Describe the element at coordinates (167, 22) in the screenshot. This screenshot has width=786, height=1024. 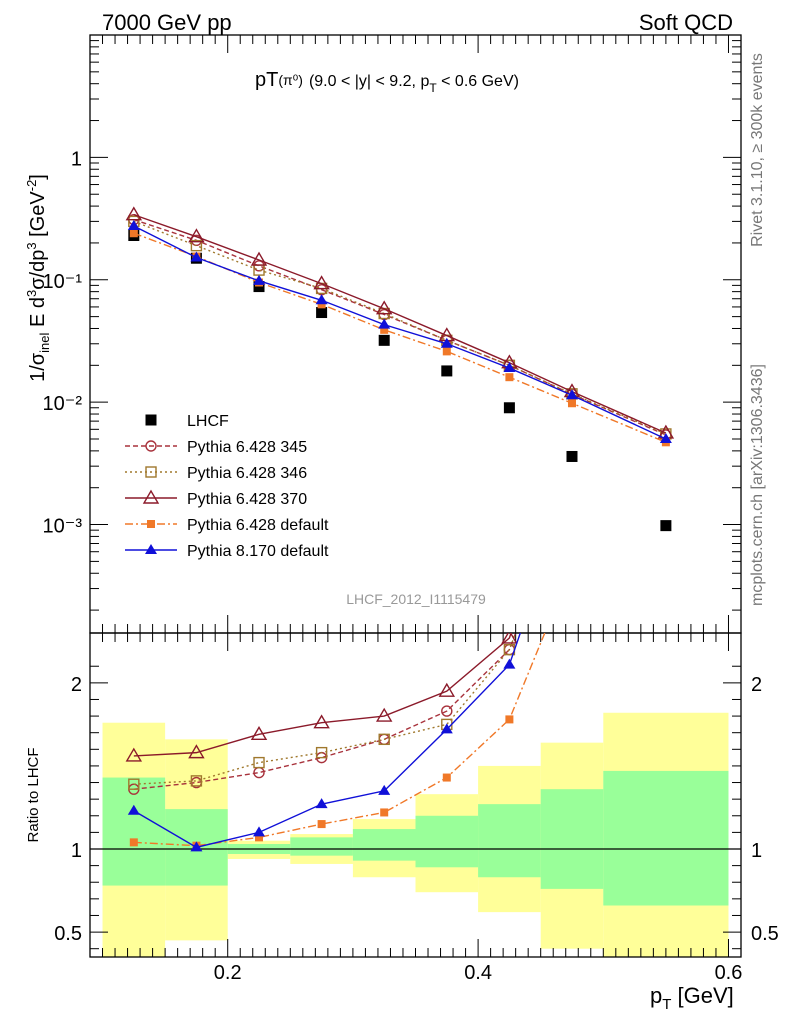
I see `header-left: 7000 GeV pp` at that location.